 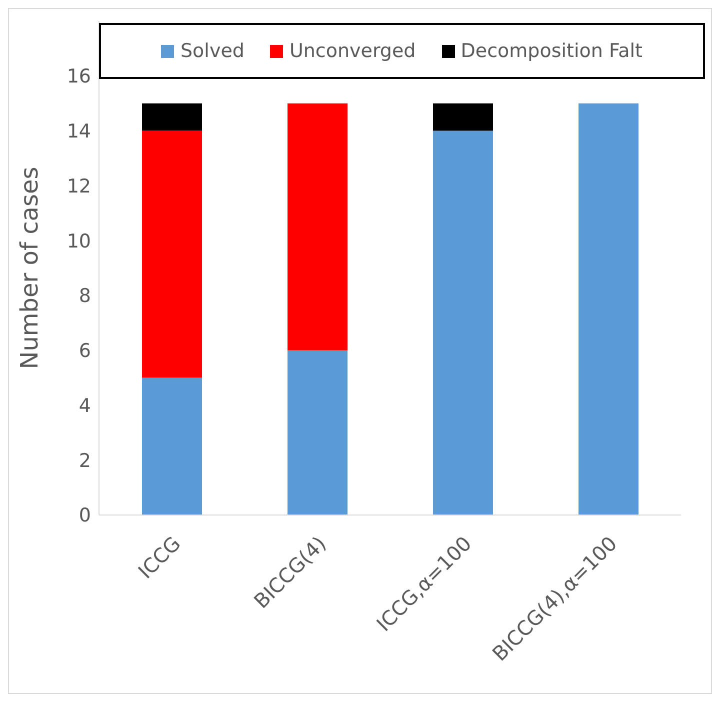 I want to click on y-tick-label: 16, so click(x=78, y=77).